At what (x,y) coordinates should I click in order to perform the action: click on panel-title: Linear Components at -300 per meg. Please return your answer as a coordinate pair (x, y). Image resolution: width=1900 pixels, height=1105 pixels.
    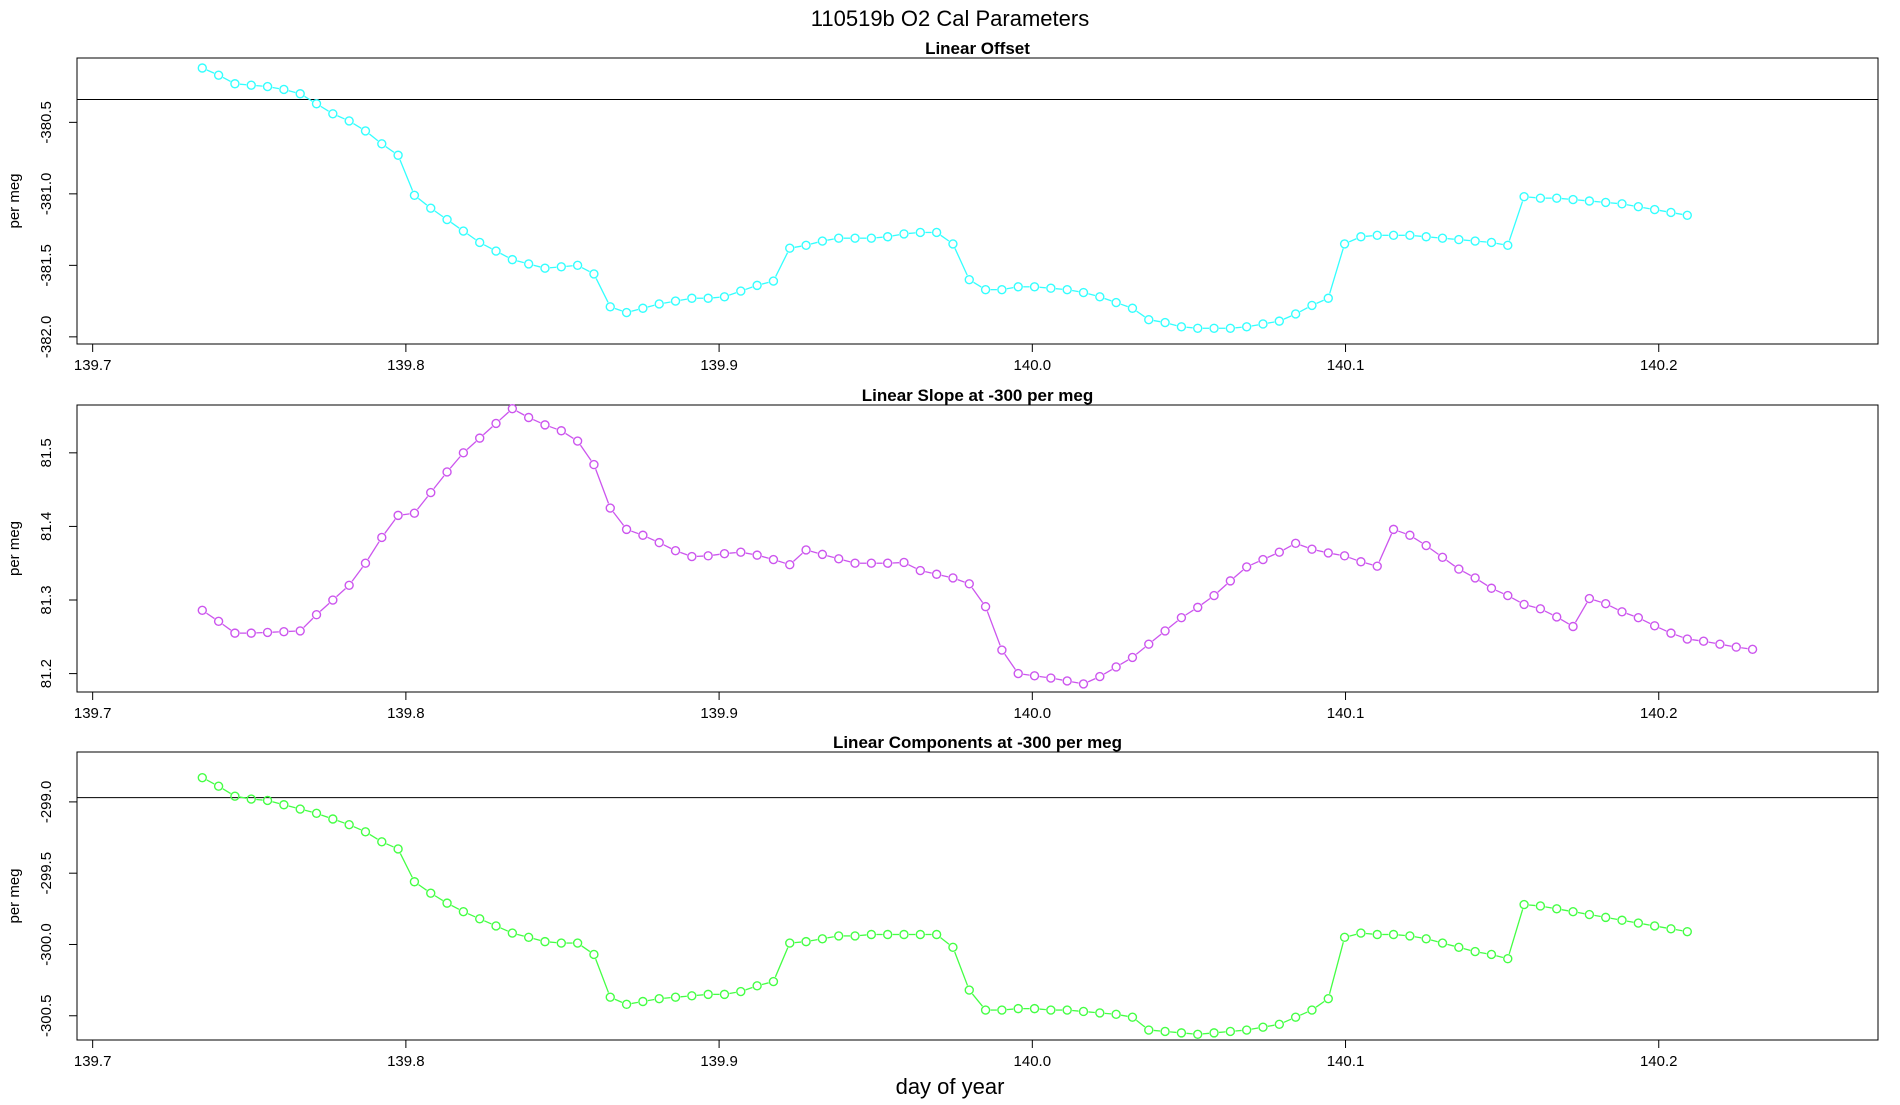
    Looking at the image, I should click on (977, 742).